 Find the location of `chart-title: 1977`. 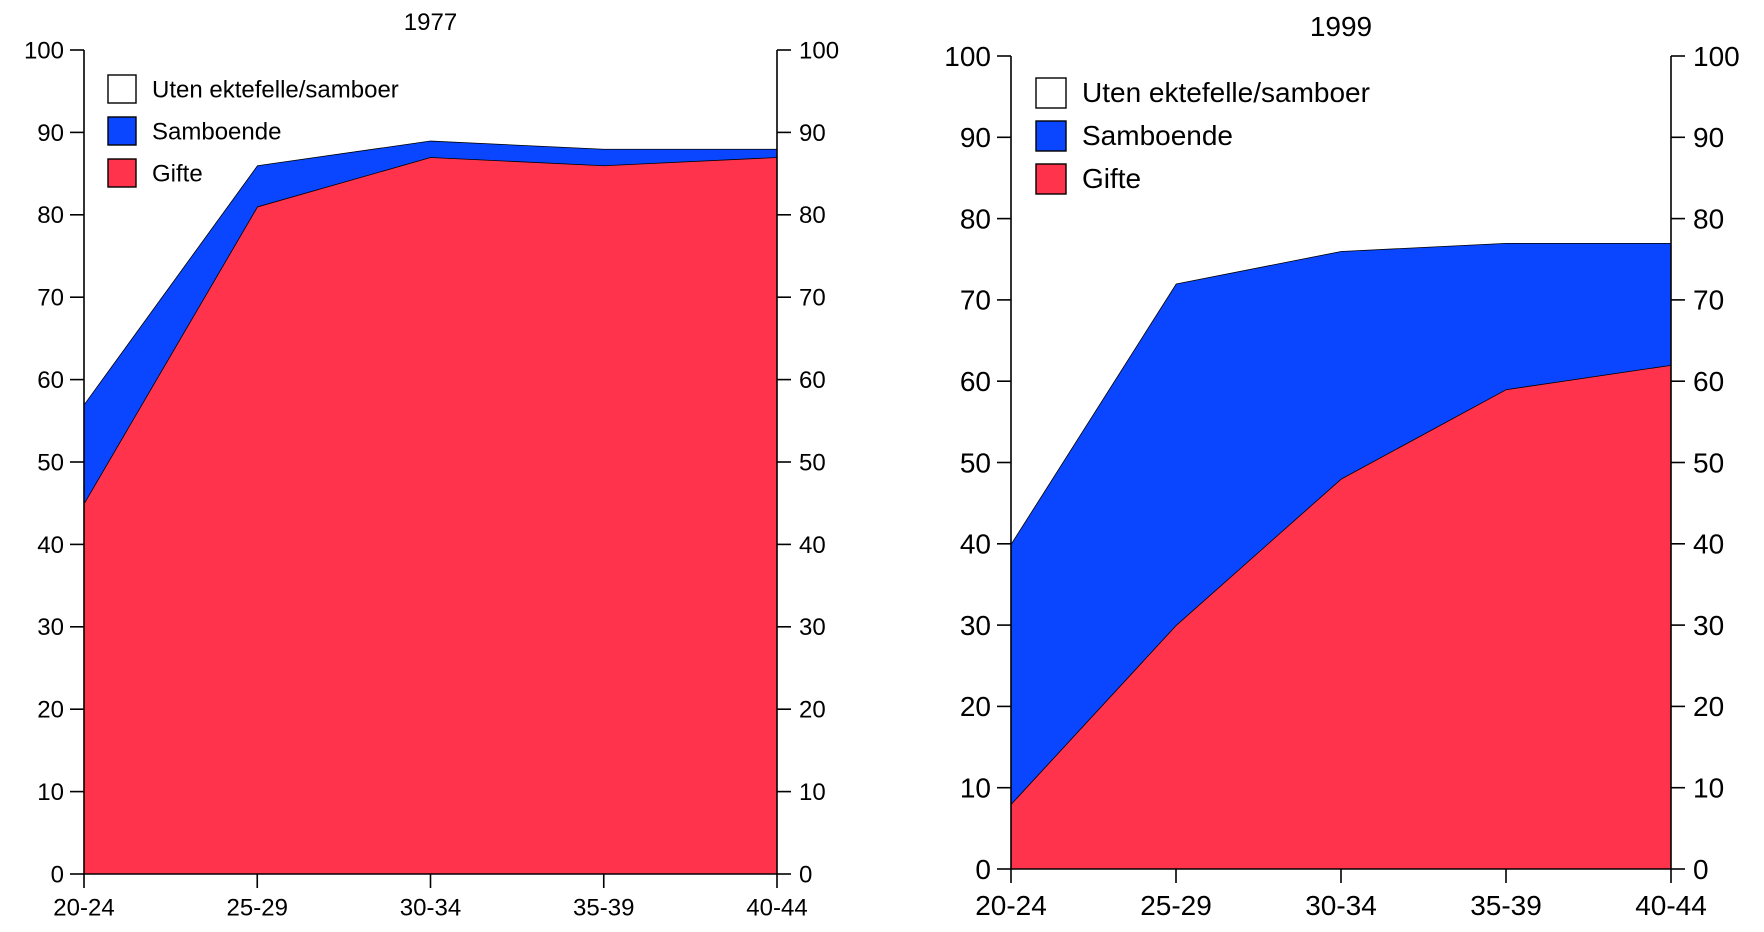

chart-title: 1977 is located at coordinates (430, 22).